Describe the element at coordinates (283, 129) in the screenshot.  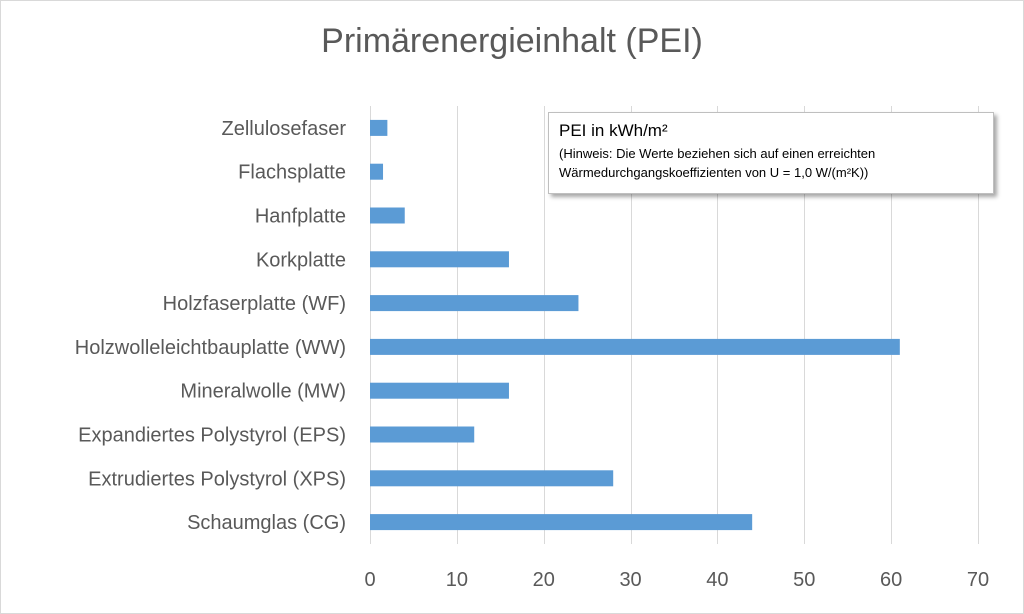
I see `category-label: Zellulosefaser` at that location.